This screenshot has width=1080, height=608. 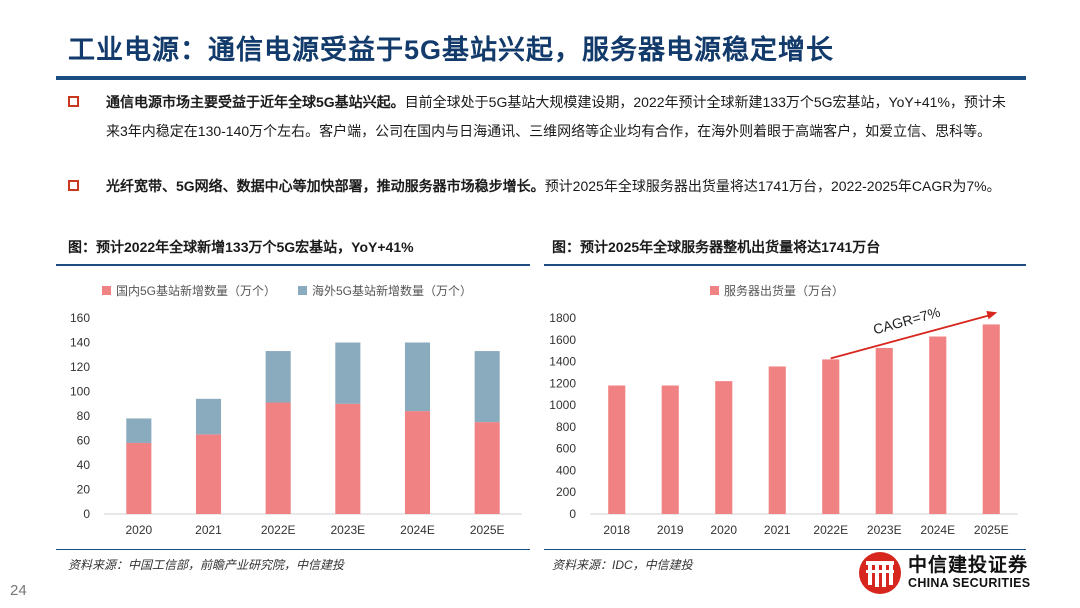 What do you see at coordinates (562, 362) in the screenshot?
I see `y-tick-label: 1400` at bounding box center [562, 362].